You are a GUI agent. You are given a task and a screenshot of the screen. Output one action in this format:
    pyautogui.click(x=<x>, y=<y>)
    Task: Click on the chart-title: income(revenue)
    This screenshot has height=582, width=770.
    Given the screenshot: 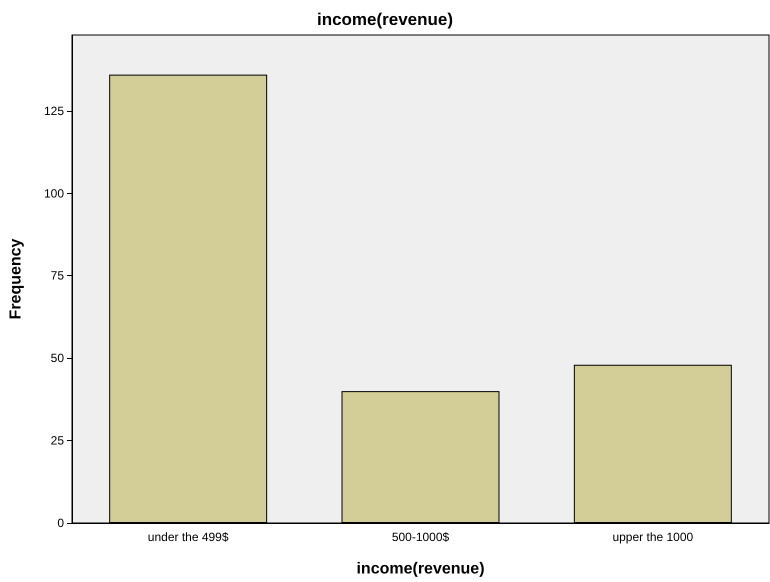 What is the action you would take?
    pyautogui.click(x=385, y=19)
    